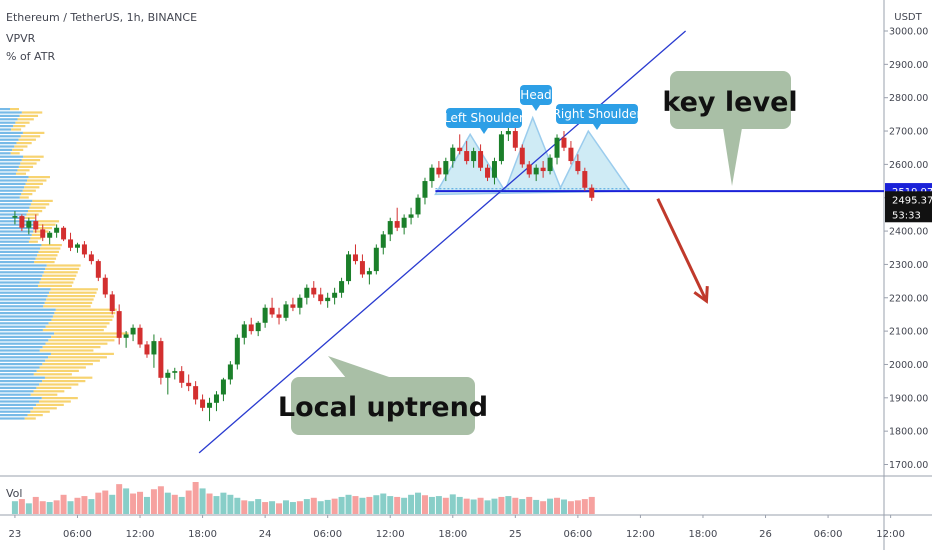  What do you see at coordinates (360, 367) in the screenshot?
I see `uptrend-callout-pointer` at bounding box center [360, 367].